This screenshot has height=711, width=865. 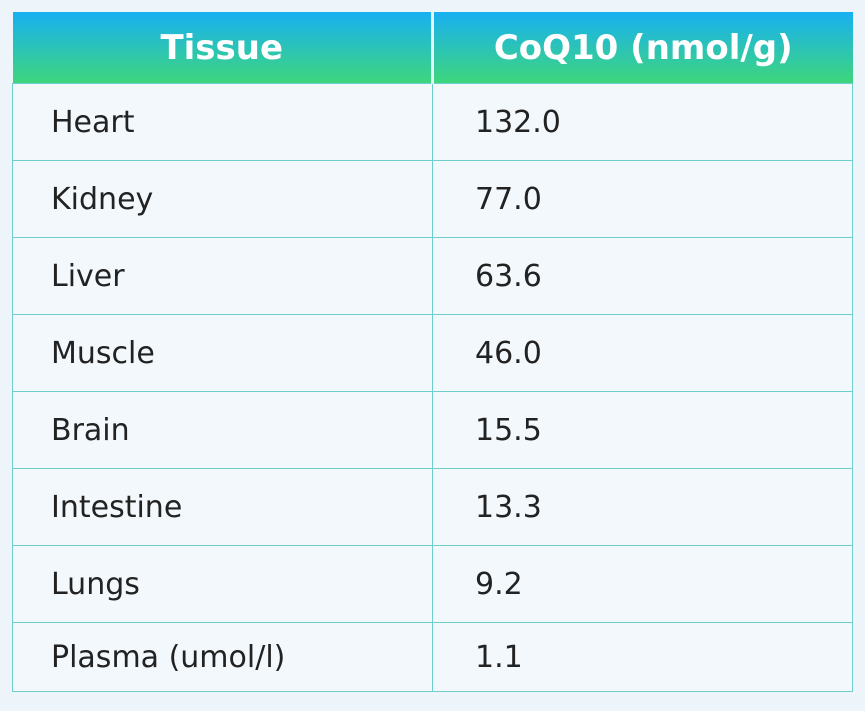 What do you see at coordinates (642, 48) in the screenshot?
I see `header-coq10: CoQ10 (nmol/g)` at bounding box center [642, 48].